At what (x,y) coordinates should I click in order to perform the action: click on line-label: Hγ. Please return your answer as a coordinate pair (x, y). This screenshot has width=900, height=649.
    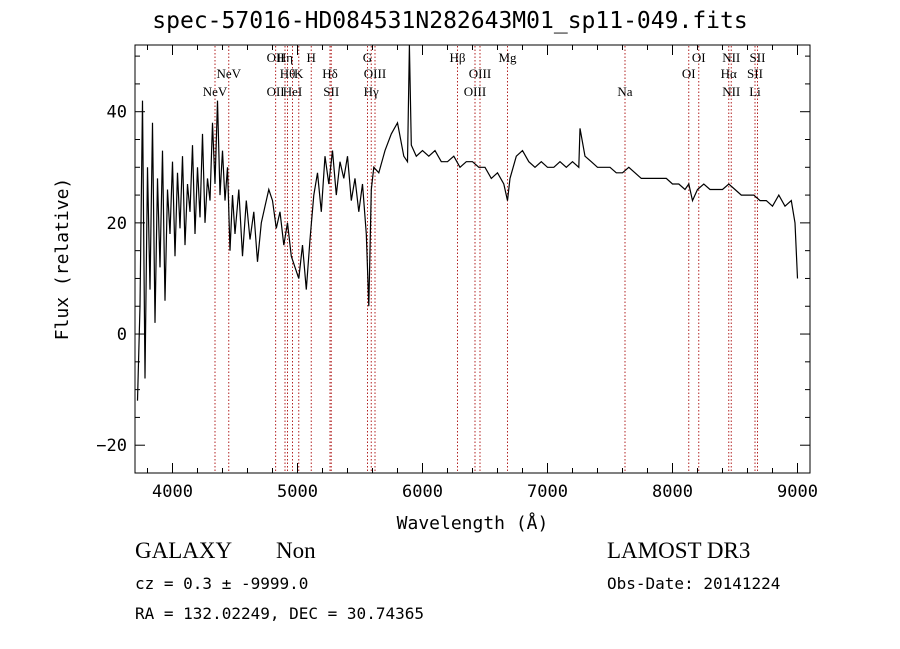
    Looking at the image, I should click on (371, 91).